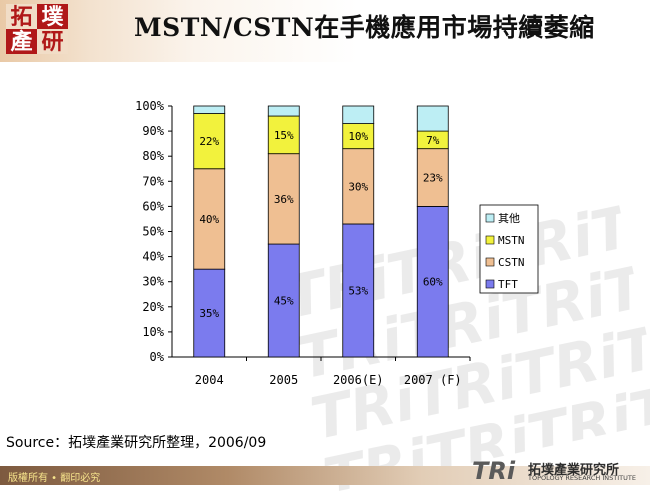  What do you see at coordinates (509, 218) in the screenshot?
I see `legend-label: 其他` at bounding box center [509, 218].